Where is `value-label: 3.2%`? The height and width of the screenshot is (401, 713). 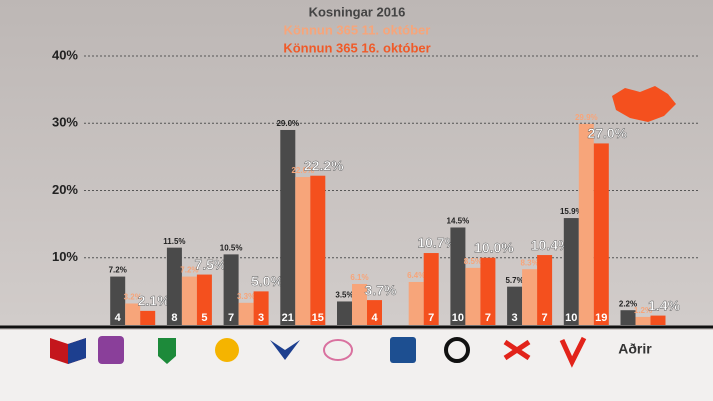
value-label: 3.2% is located at coordinates (133, 297).